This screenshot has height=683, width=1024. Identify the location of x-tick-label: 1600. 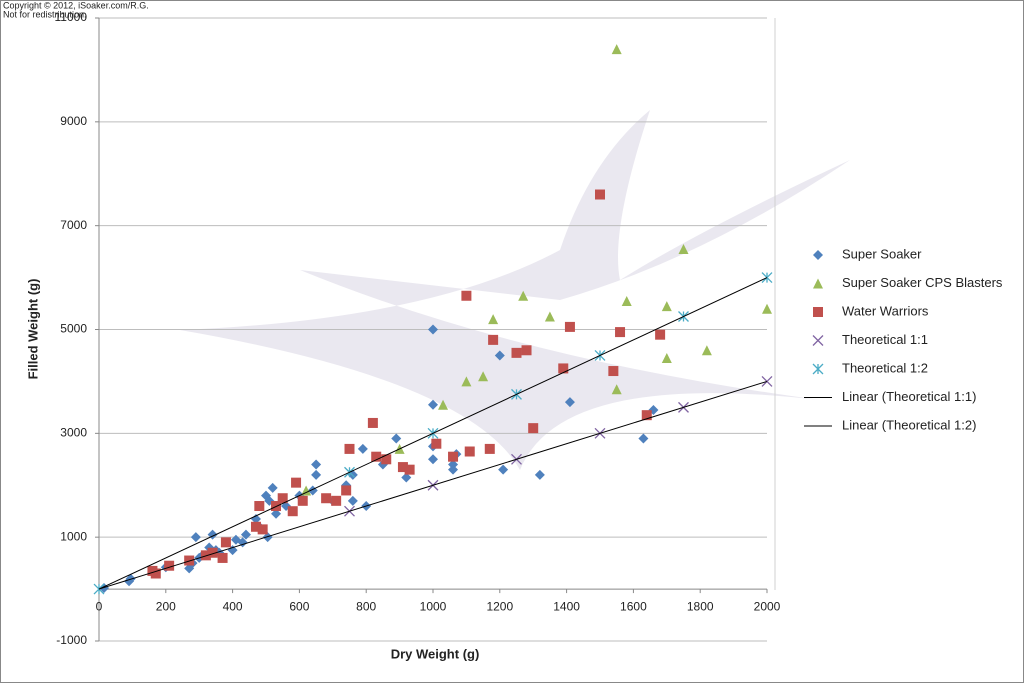
(633, 606).